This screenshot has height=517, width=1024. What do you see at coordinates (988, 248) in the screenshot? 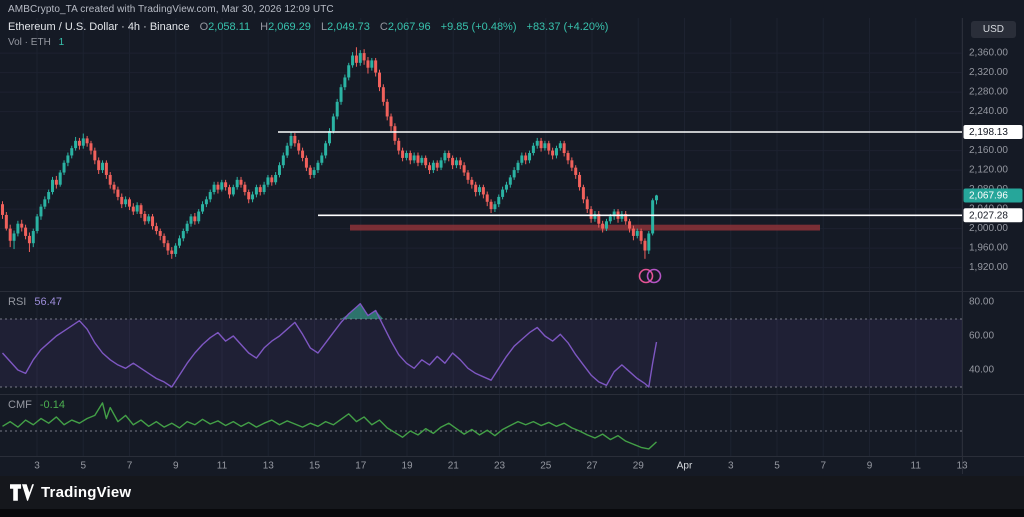
I see `price-tick-label: 1,960.00` at bounding box center [988, 248].